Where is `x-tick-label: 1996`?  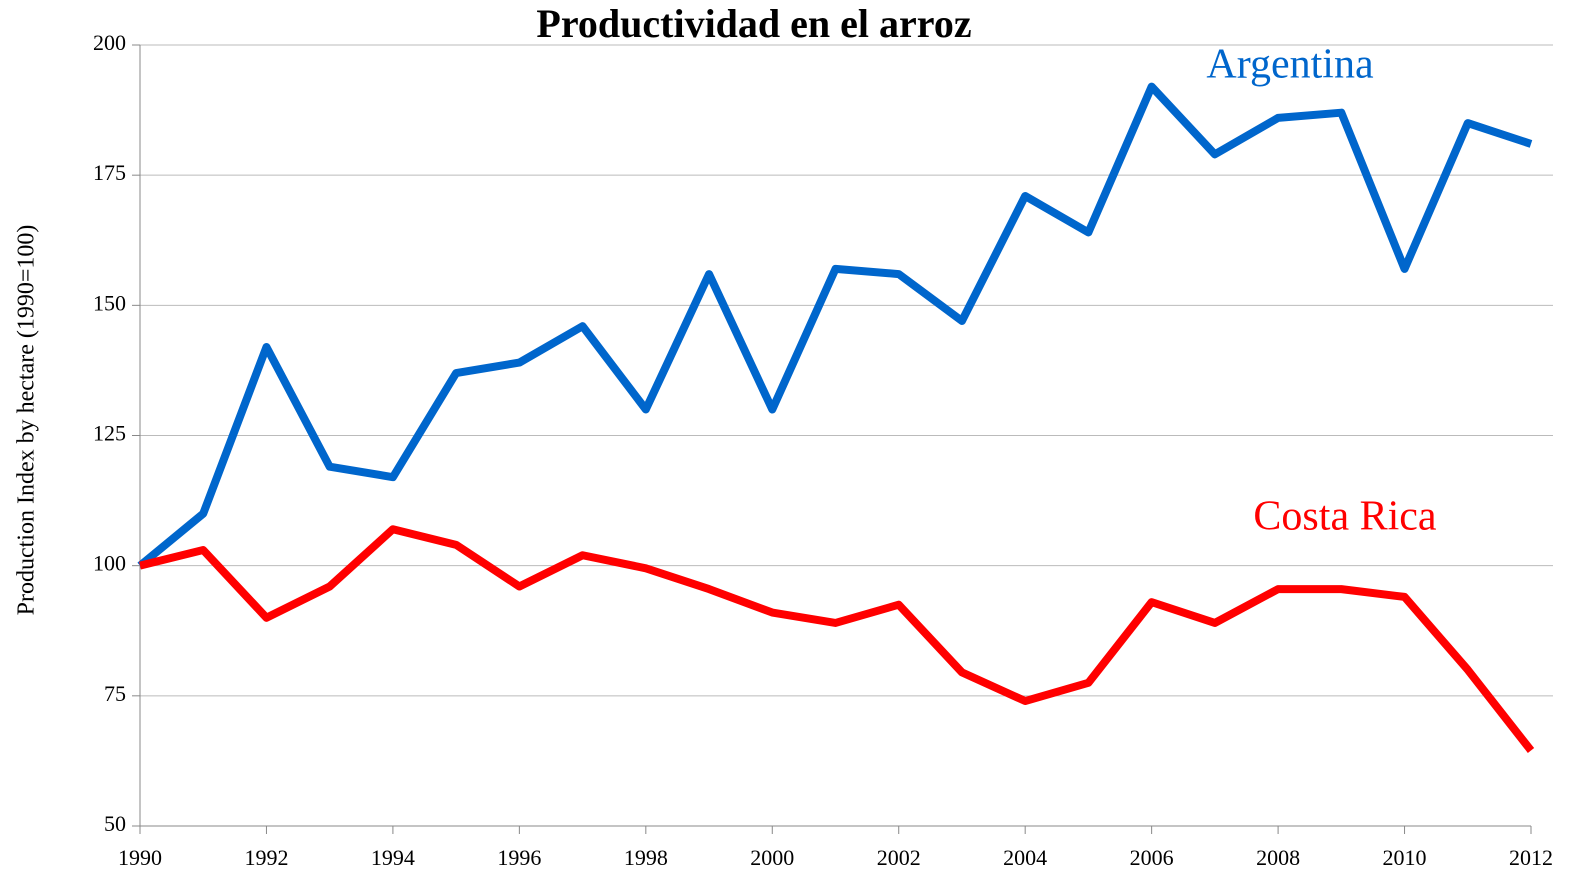
x-tick-label: 1996 is located at coordinates (519, 857).